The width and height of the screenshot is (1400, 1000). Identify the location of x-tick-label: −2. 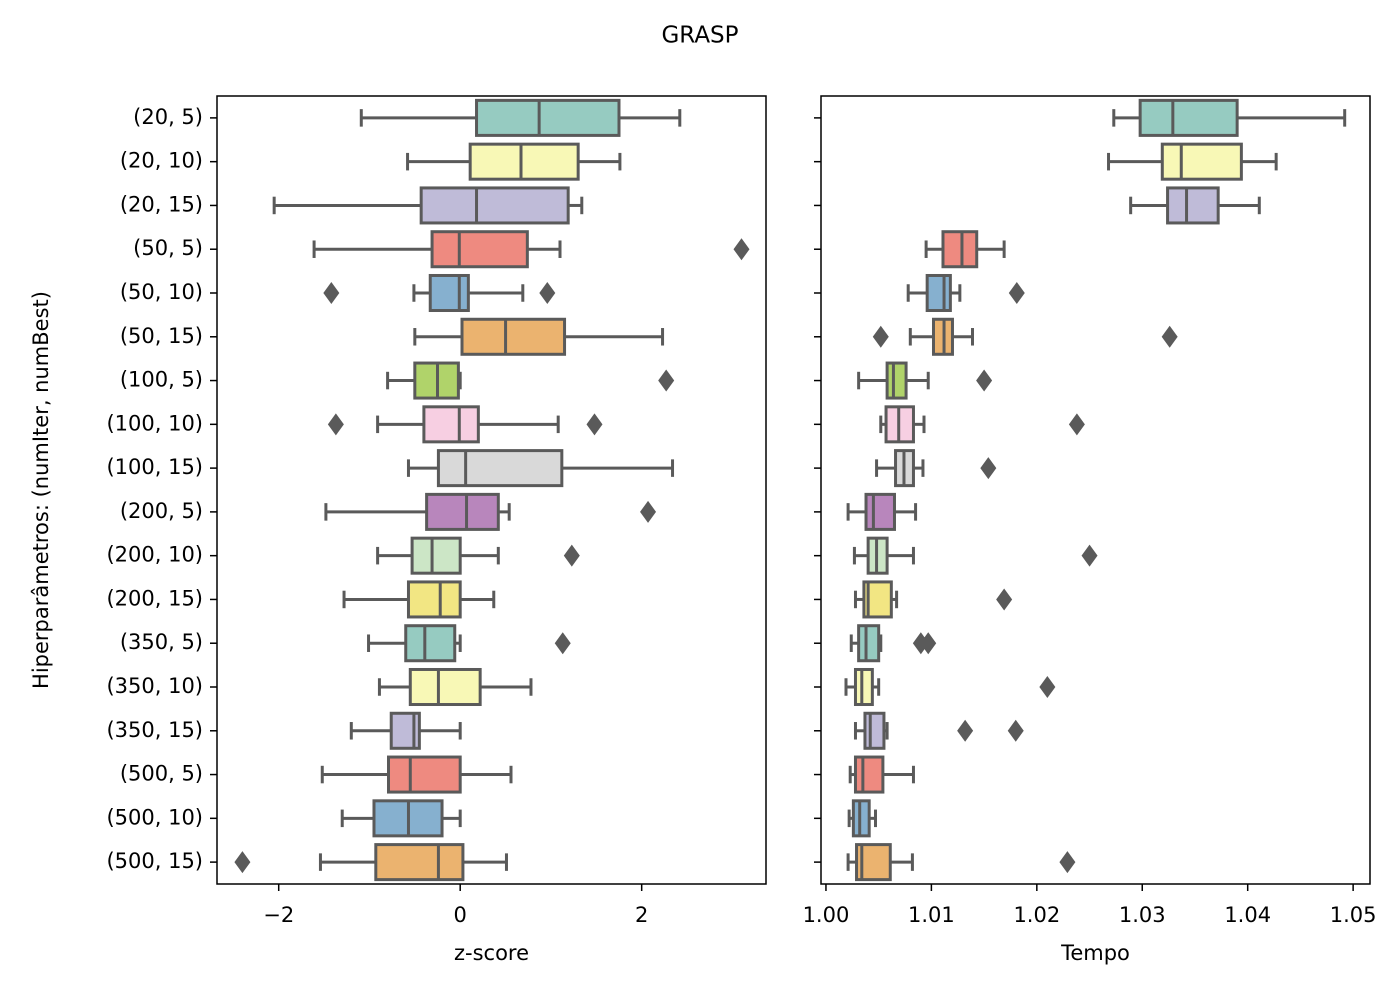
(278, 915).